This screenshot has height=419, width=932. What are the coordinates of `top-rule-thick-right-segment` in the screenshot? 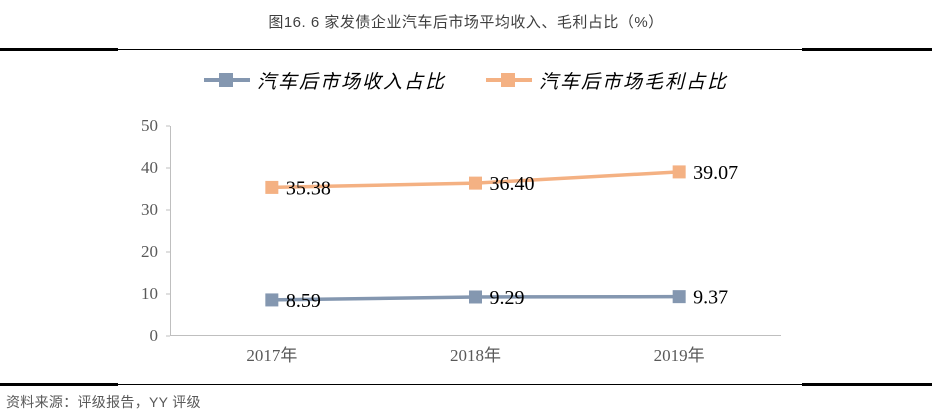 It's located at (867, 49).